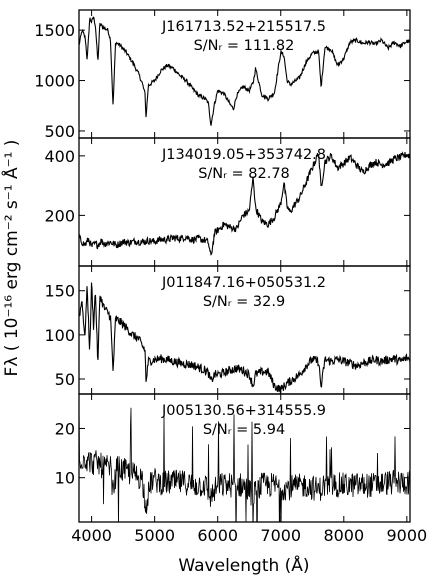 The image size is (436, 581). Describe the element at coordinates (11, 258) in the screenshot. I see `y-axis-title: Fλ ( 10⁻¹⁶ erg cm⁻² s⁻¹ Å⁻¹ )` at that location.